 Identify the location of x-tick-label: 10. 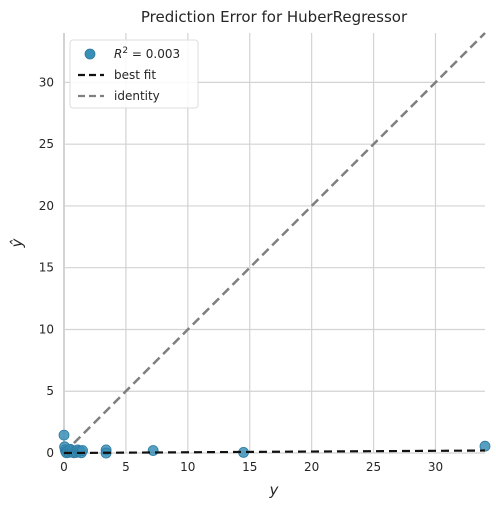
(187, 467).